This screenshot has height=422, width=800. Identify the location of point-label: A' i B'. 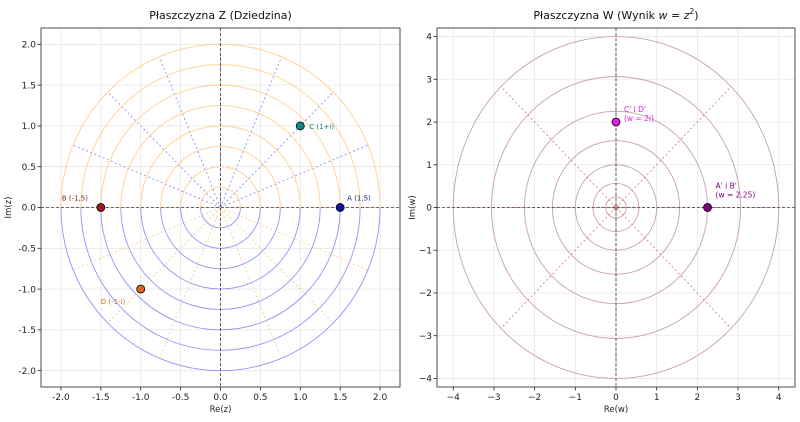
(726, 186).